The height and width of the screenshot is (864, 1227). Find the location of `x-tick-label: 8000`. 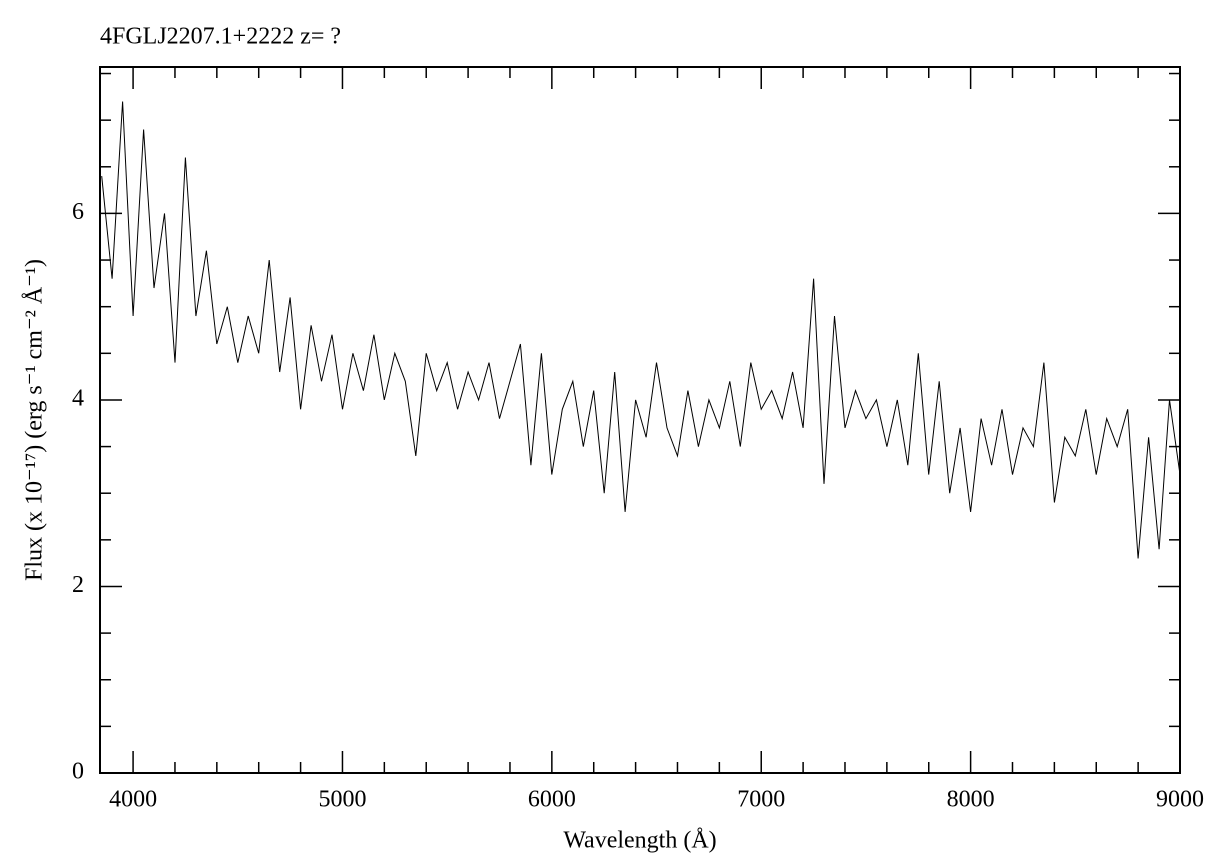

x-tick-label: 8000 is located at coordinates (971, 800).